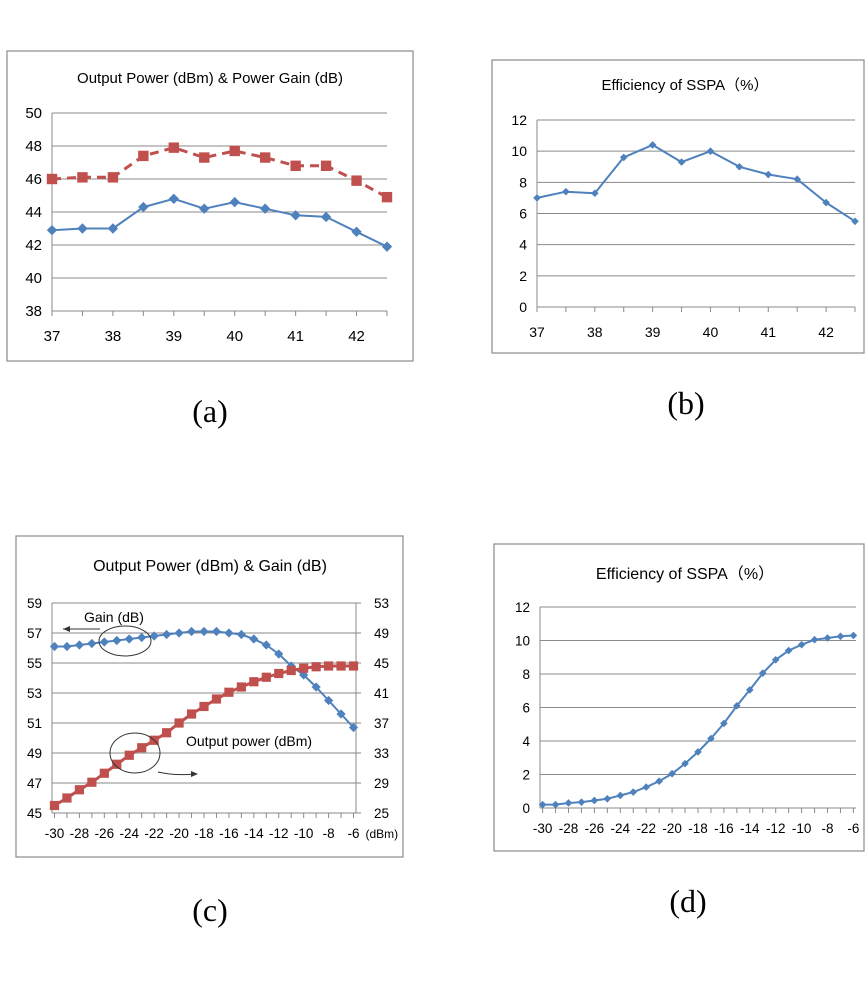 The height and width of the screenshot is (981, 865). Describe the element at coordinates (724, 828) in the screenshot. I see `chart-d-xtick-label: -16` at that location.